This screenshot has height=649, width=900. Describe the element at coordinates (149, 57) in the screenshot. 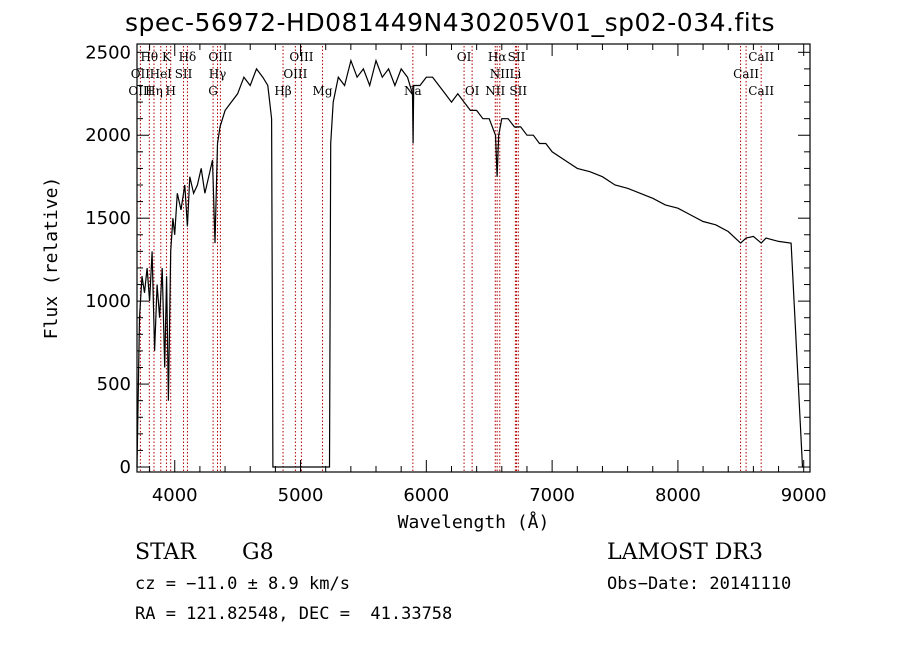

I see `spectral-line-label: Hθ` at that location.